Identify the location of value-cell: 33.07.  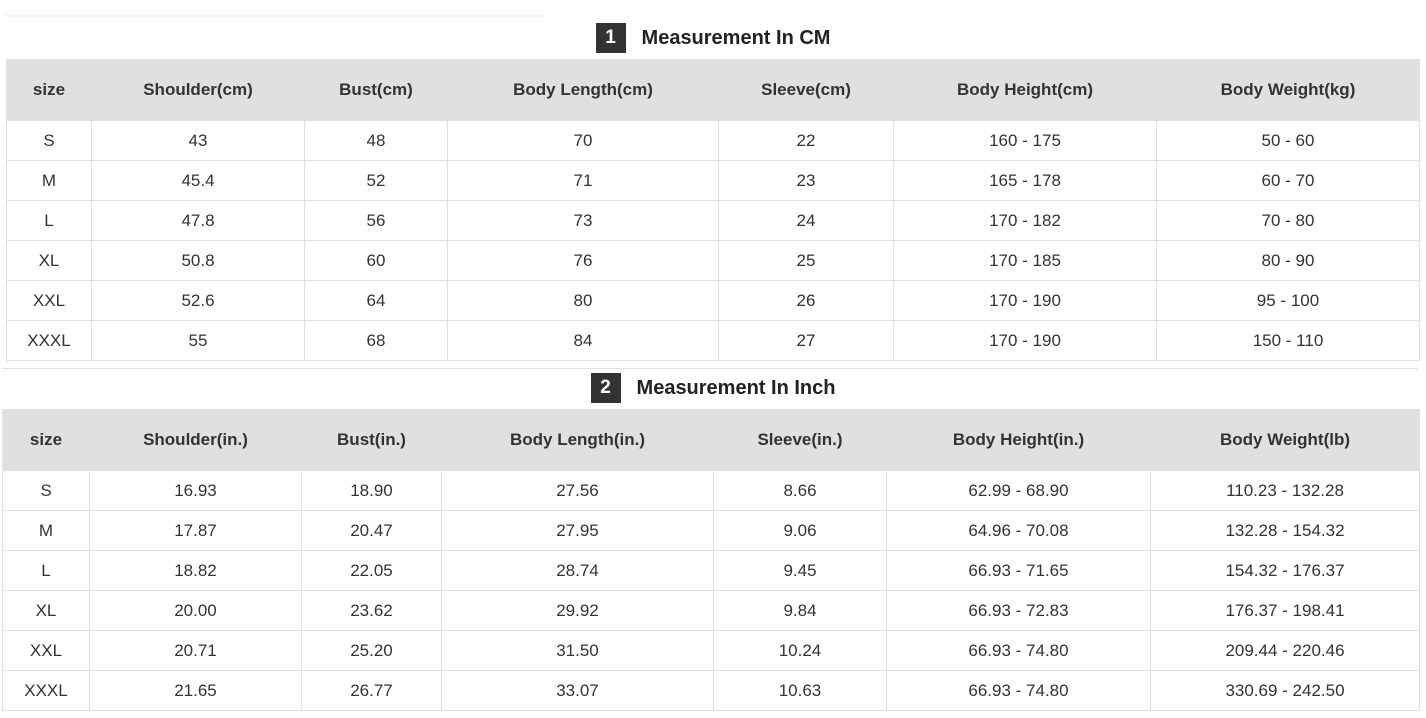
(577, 690).